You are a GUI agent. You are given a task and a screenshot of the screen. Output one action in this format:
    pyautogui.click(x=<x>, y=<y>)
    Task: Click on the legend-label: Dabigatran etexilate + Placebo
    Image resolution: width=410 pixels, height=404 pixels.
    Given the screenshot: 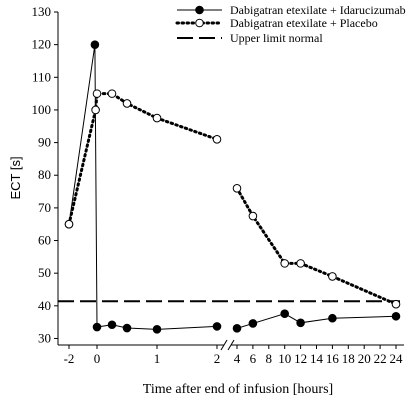 What is the action you would take?
    pyautogui.click(x=304, y=23)
    